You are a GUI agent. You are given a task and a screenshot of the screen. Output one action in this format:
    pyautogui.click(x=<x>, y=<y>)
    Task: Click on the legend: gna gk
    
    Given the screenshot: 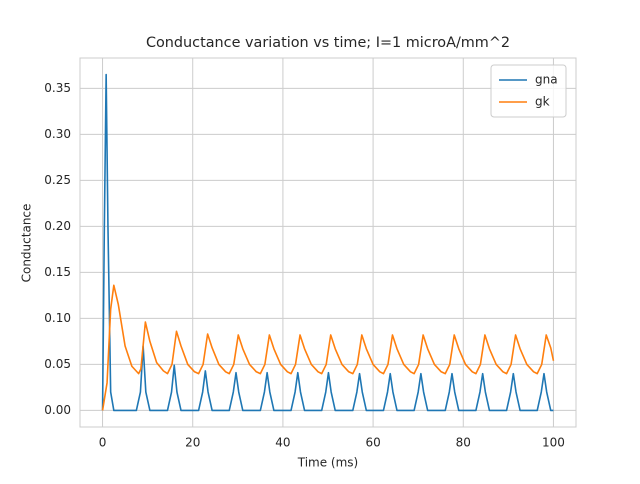 What is the action you would take?
    pyautogui.click(x=528, y=91)
    